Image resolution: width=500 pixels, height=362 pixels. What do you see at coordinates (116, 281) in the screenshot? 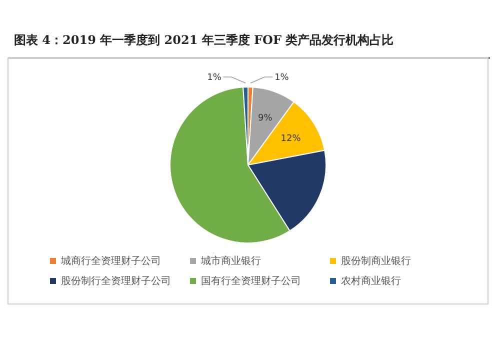
I see `legend-label: 股份制行全资理财子公司` at bounding box center [116, 281].